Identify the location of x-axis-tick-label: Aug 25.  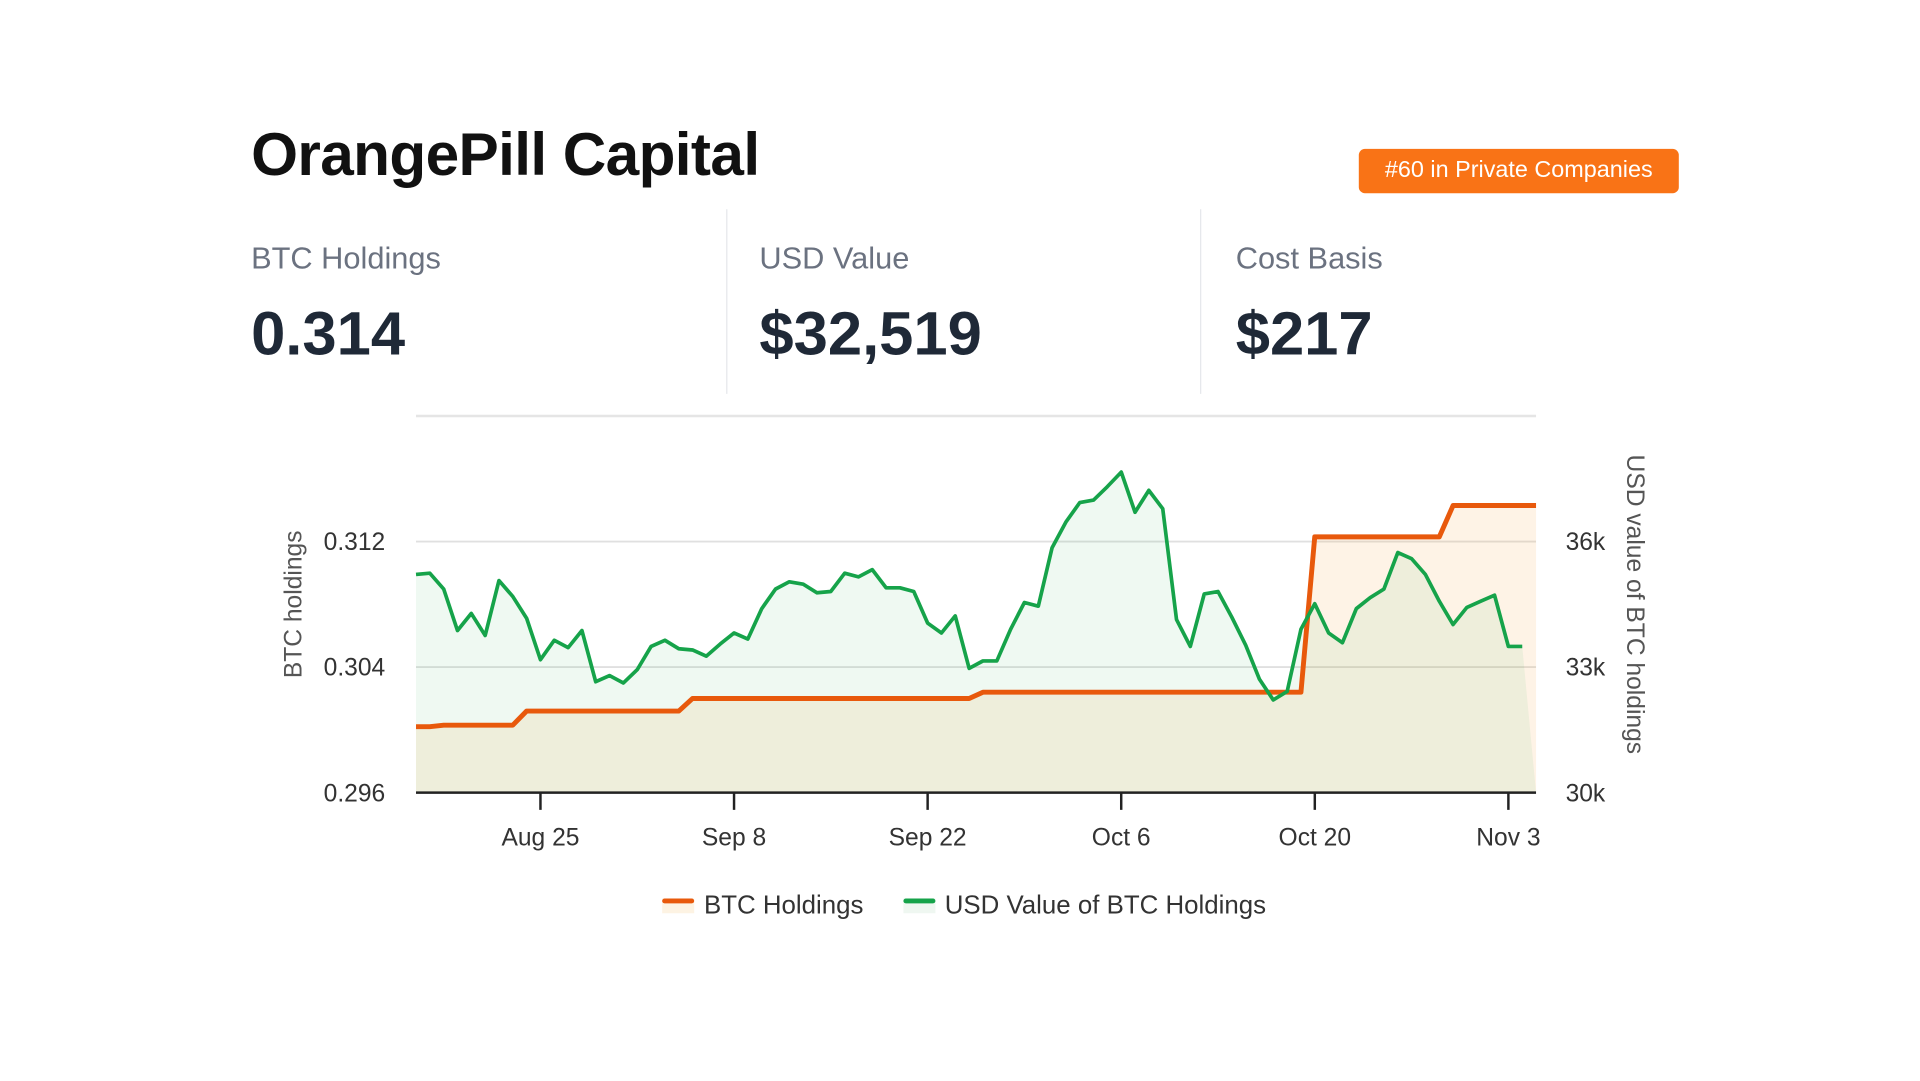
(540, 838).